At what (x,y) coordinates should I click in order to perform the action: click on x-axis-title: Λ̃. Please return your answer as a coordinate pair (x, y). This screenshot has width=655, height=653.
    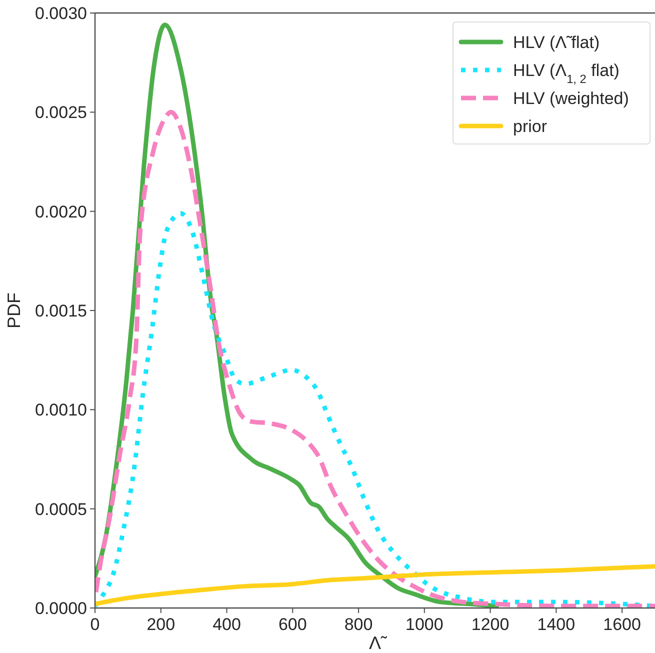
    Looking at the image, I should click on (378, 643).